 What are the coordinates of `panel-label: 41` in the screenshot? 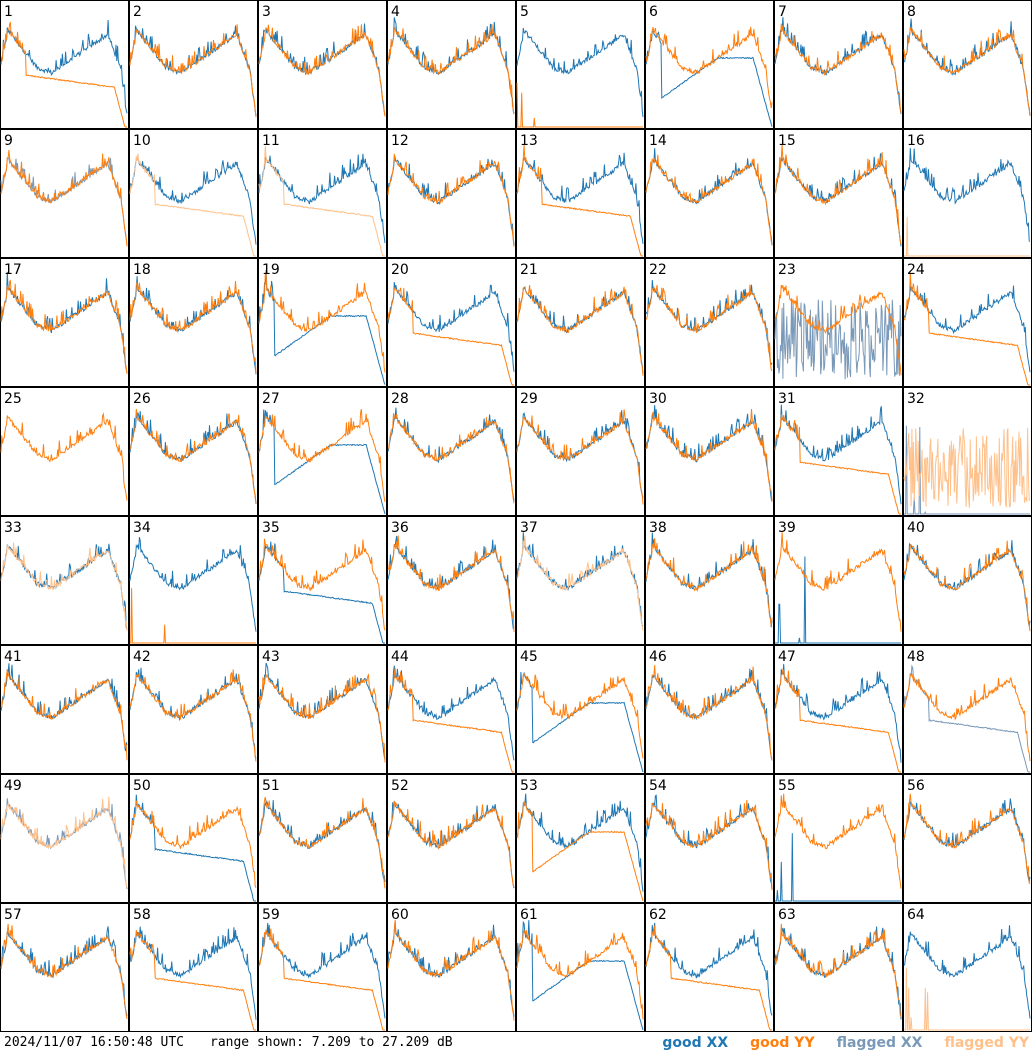 It's located at (13, 657).